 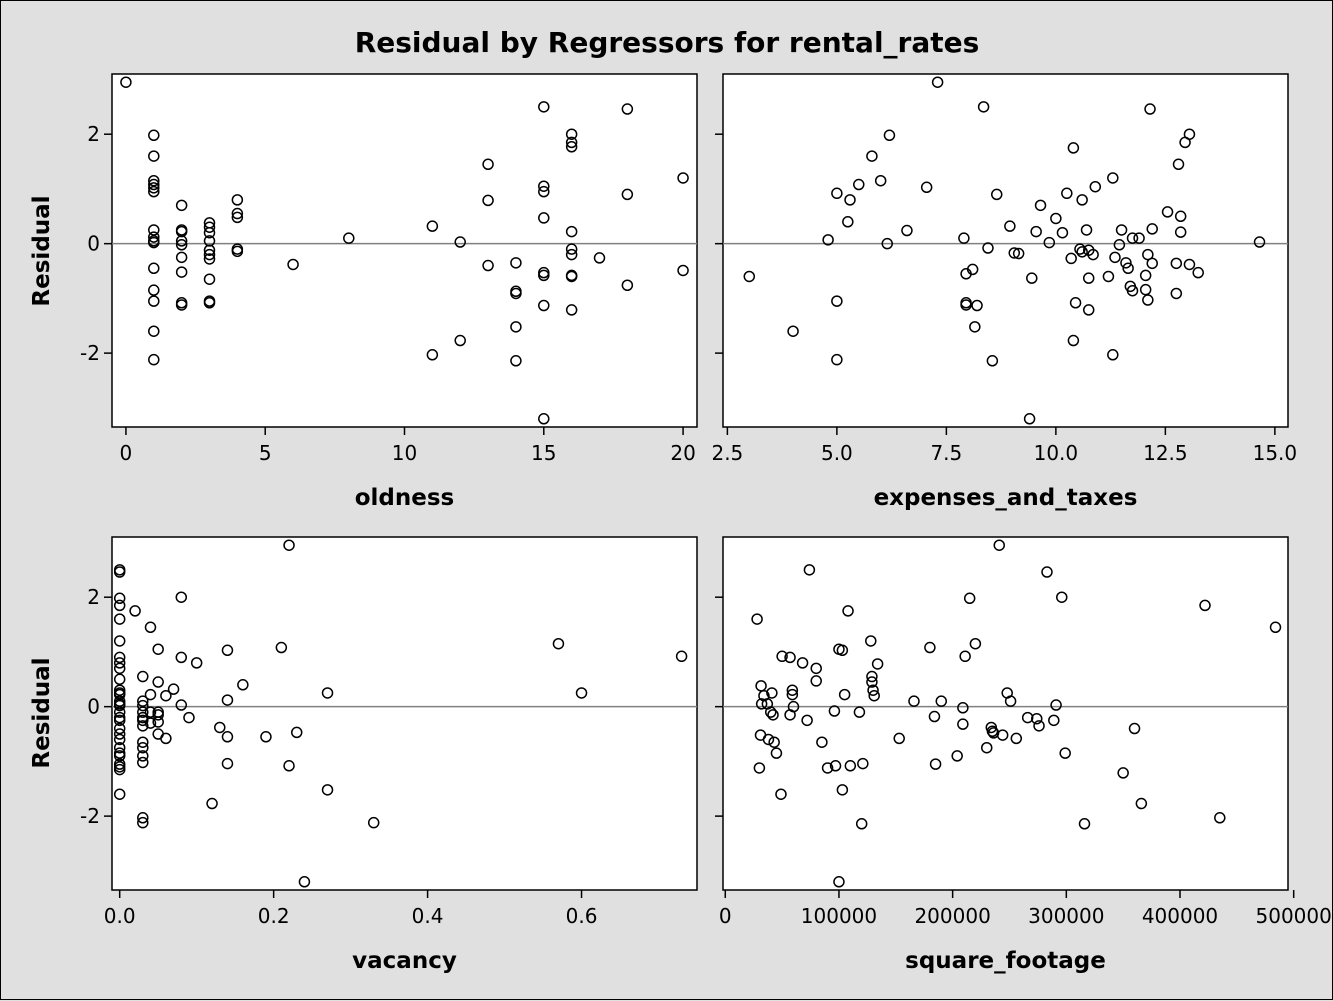 What do you see at coordinates (405, 498) in the screenshot?
I see `x-axis-label: oldness` at bounding box center [405, 498].